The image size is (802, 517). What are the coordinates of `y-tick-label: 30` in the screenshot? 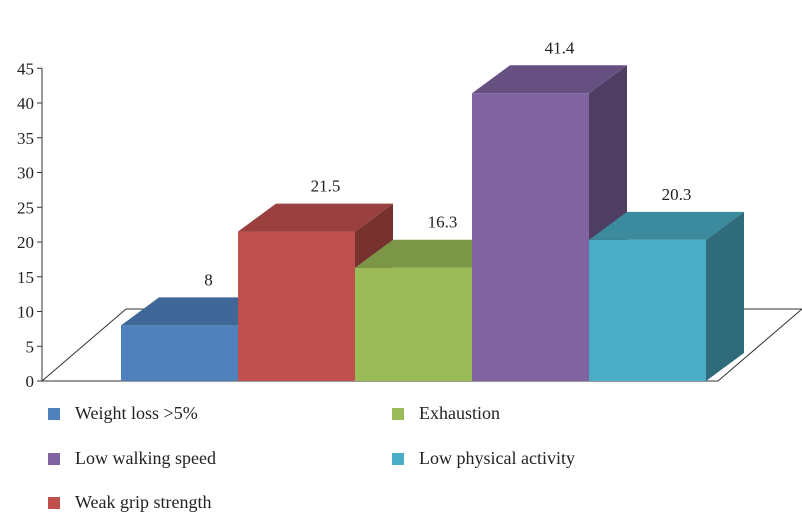 It's located at (25, 173).